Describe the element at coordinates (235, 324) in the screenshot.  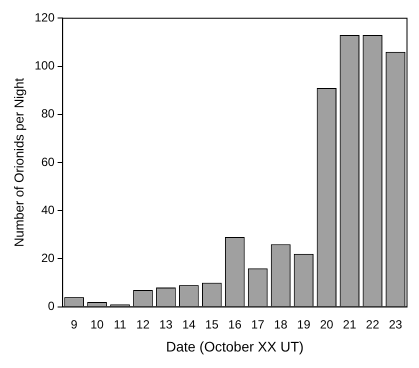
I see `x-tick-label: 16` at that location.